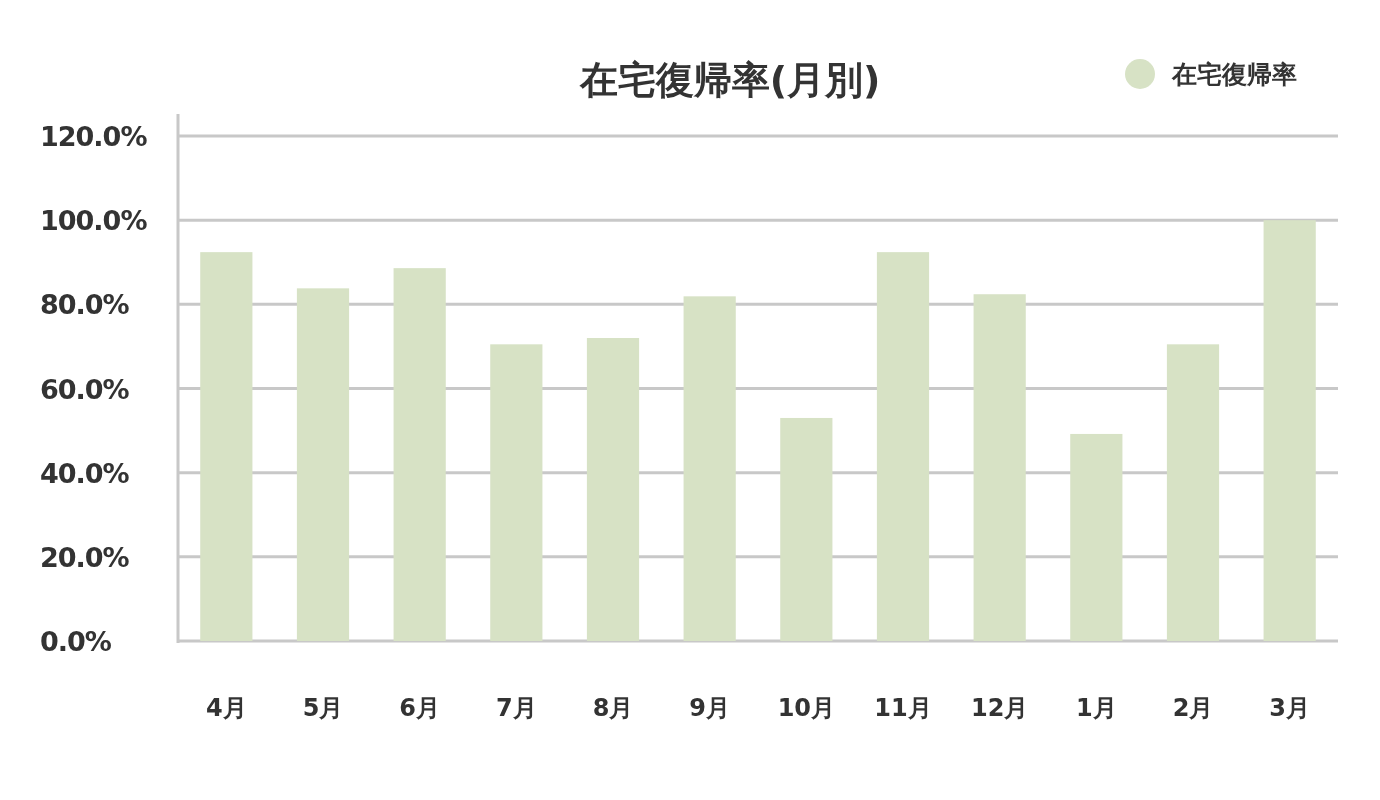  What do you see at coordinates (613, 708) in the screenshot?
I see `x-tick-label: 8月` at bounding box center [613, 708].